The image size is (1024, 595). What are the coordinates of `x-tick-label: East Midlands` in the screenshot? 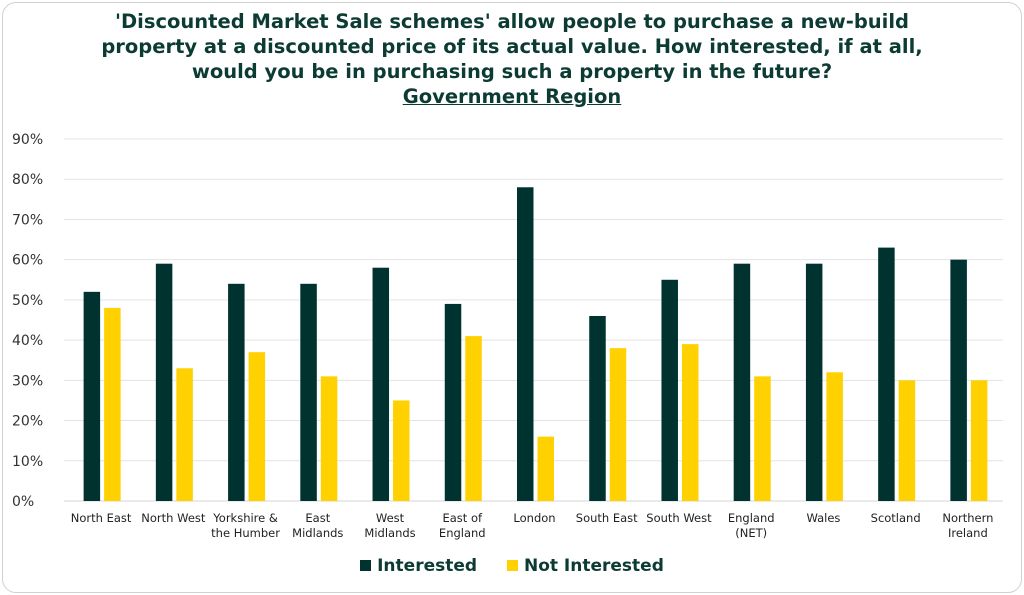 It's located at (317, 525).